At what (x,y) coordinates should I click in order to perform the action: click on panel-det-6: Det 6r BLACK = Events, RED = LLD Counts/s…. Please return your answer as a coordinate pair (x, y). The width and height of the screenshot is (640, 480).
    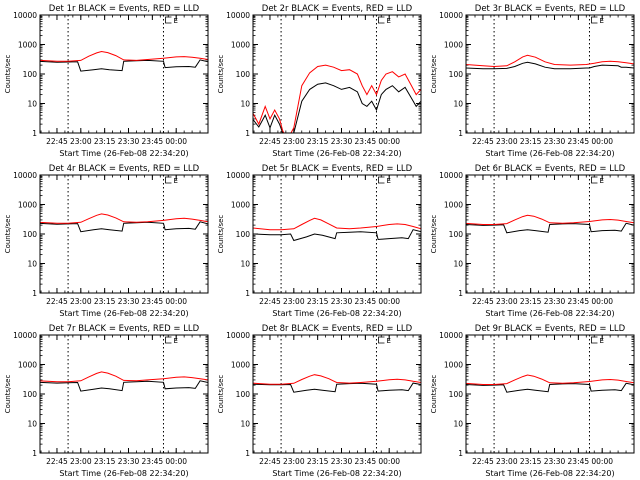
    Looking at the image, I should click on (532, 241).